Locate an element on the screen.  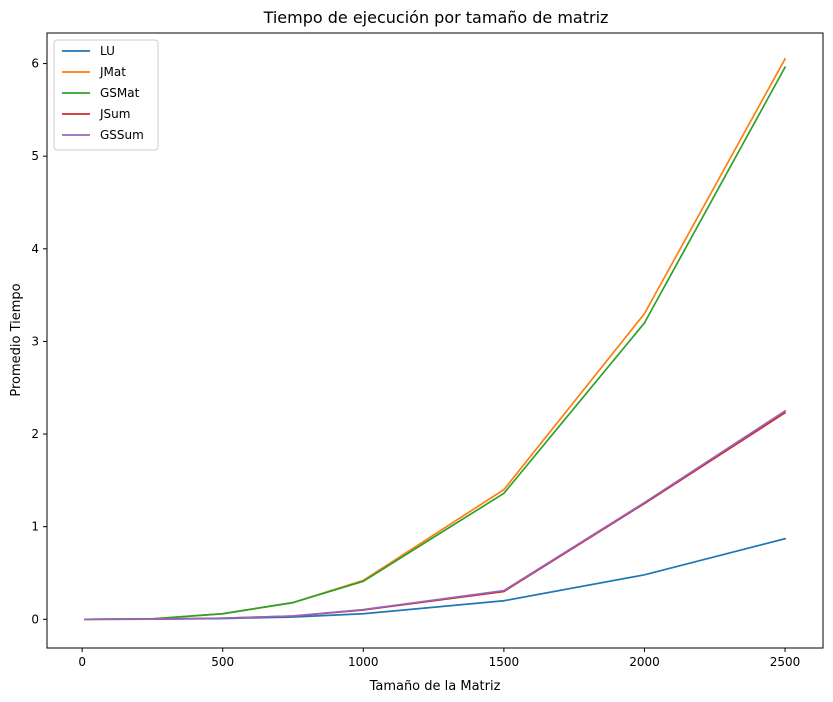
legend: LU JMat GSMat JSum GSSum is located at coordinates (106, 95).